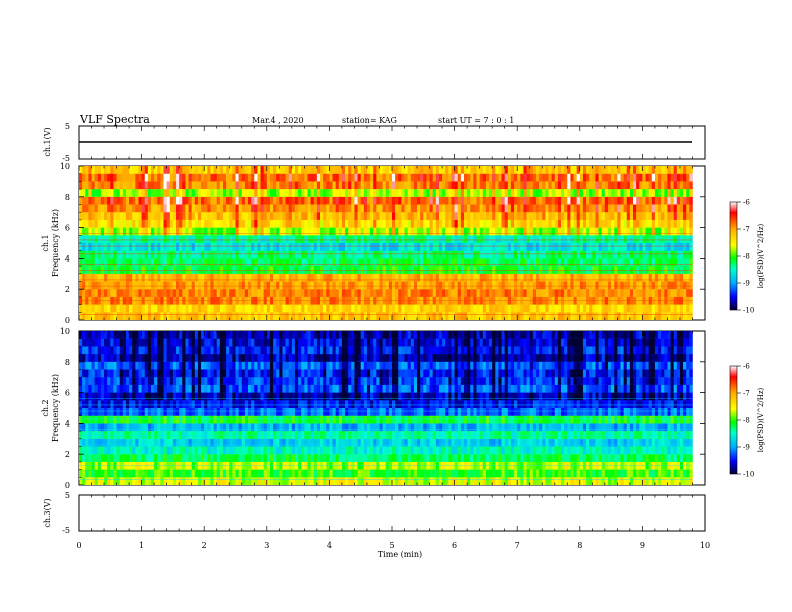 This screenshot has width=792, height=612. I want to click on ch1-ylabel-frequency: Frequency (kHz), so click(55, 243).